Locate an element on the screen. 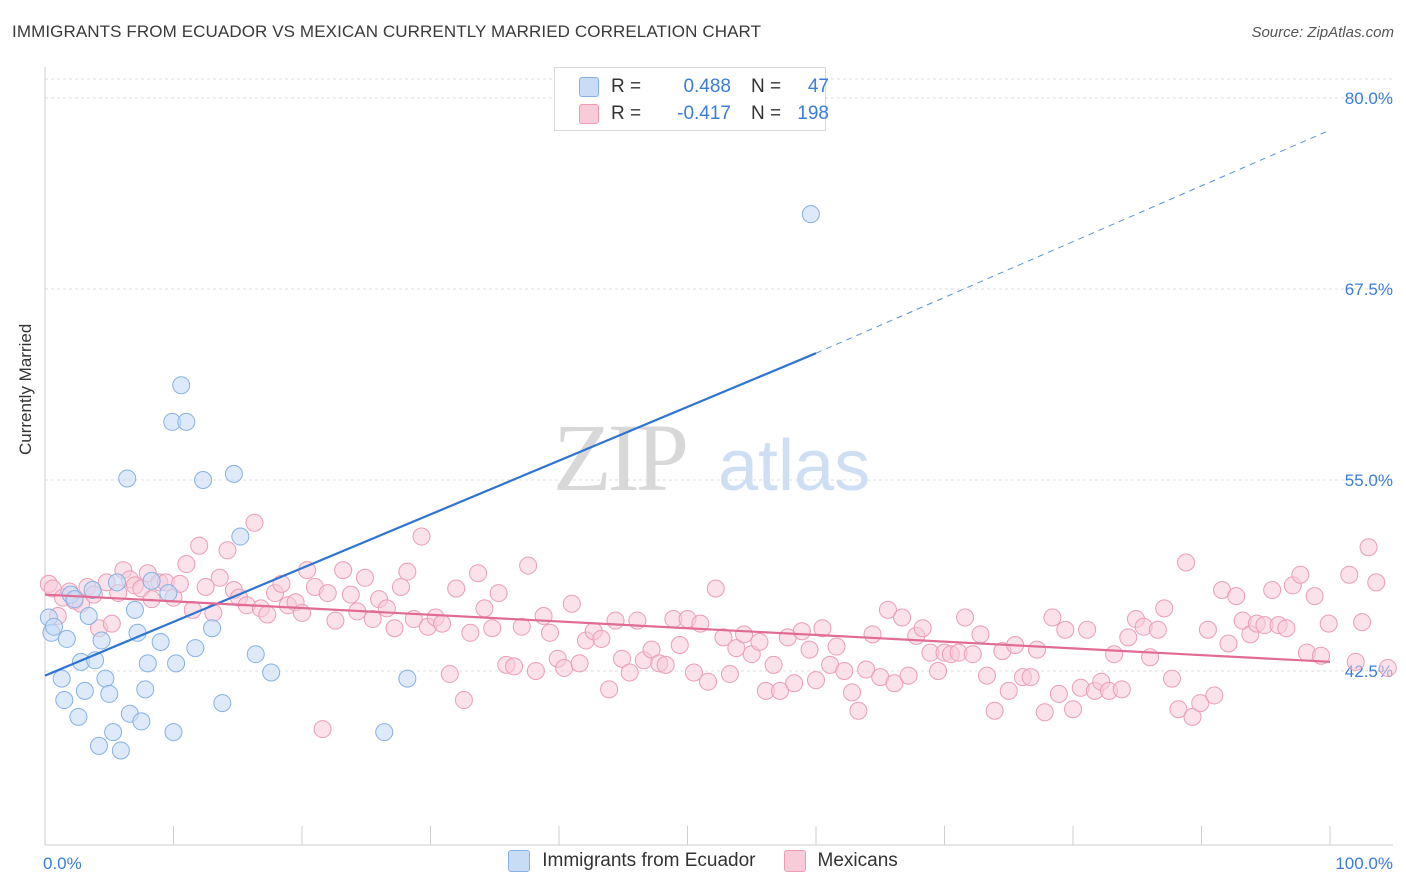  legend-row-ecuador: R = 0.488 N = 47 is located at coordinates (704, 87).